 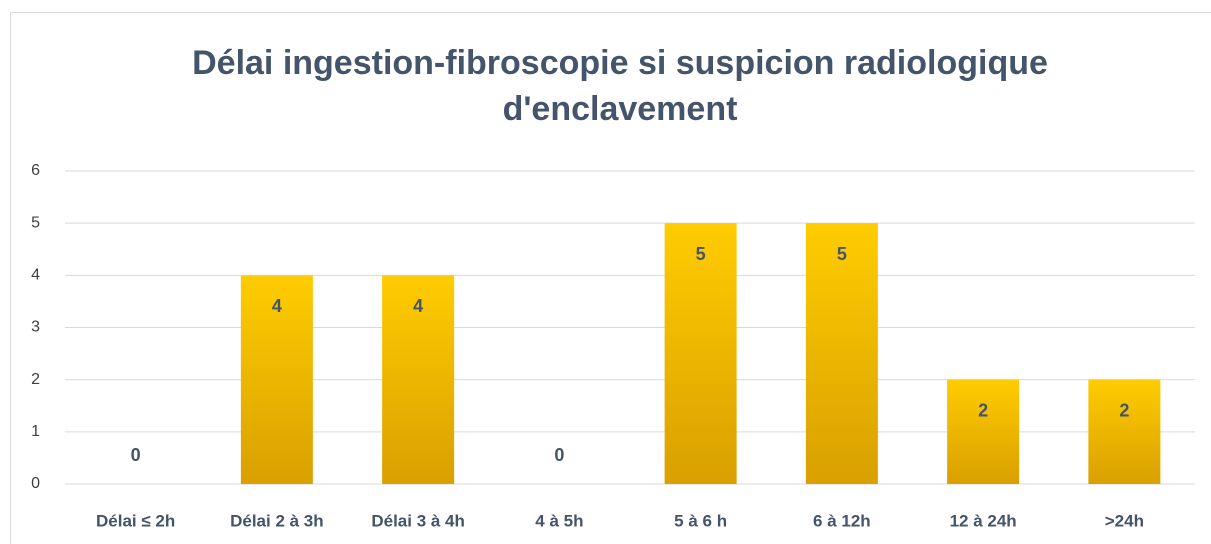 I want to click on x-tick-label: 12 à 24h, so click(x=983, y=520).